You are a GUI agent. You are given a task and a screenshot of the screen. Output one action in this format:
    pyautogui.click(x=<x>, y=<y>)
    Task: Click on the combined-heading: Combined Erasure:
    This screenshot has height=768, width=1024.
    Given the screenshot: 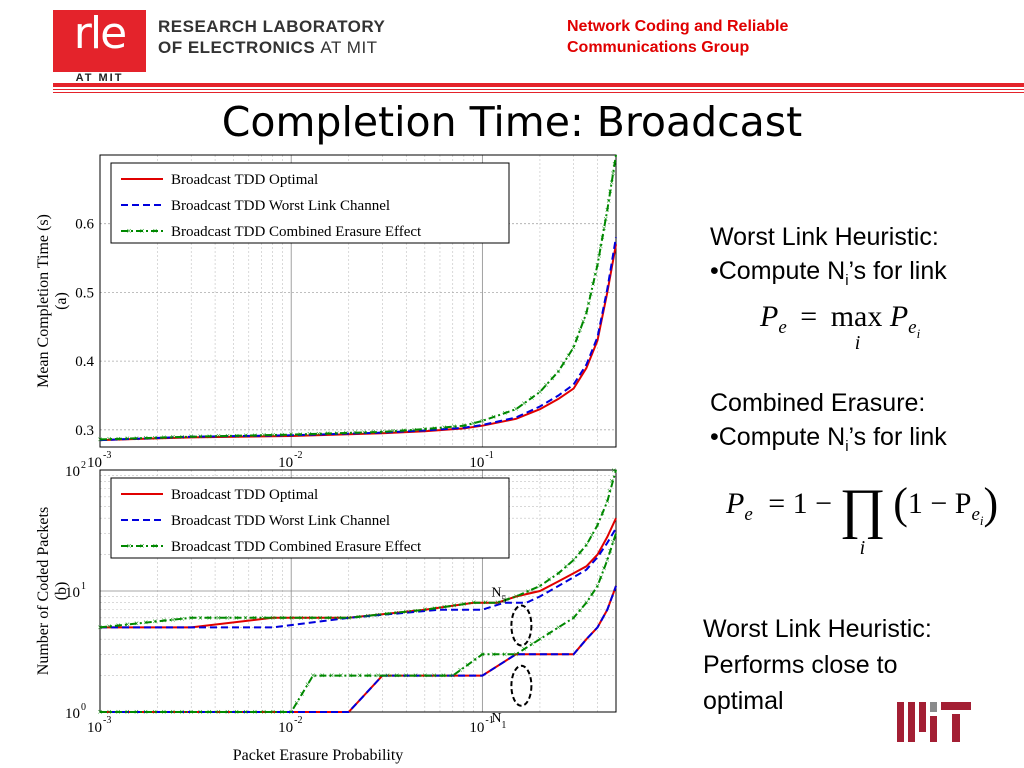 What is the action you would take?
    pyautogui.click(x=818, y=403)
    